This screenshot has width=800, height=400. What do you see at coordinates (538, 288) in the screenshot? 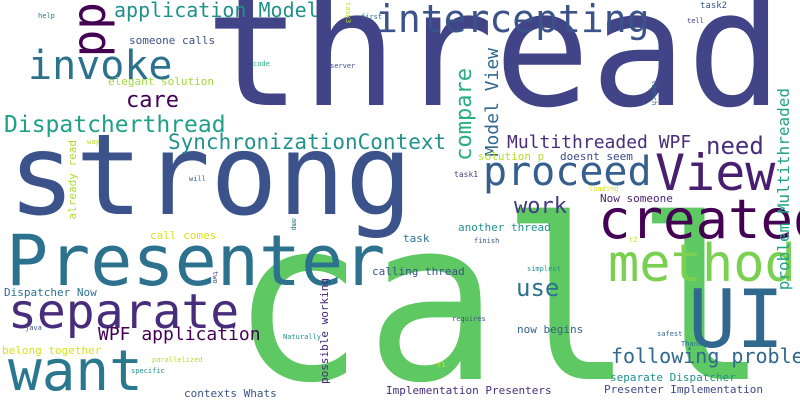
I see `word-use: use` at bounding box center [538, 288].